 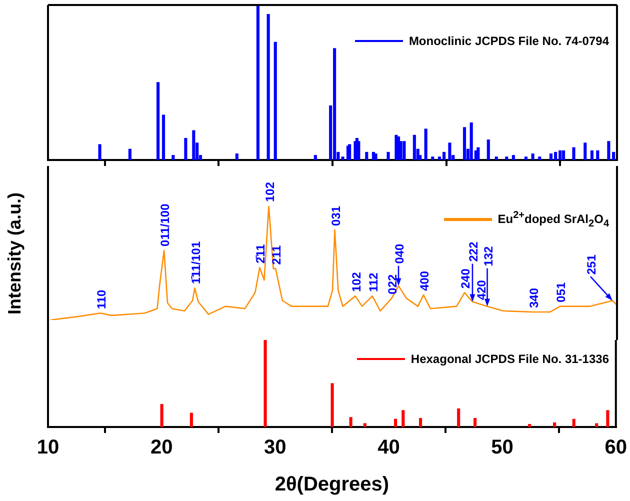 I want to click on legend-label: Eu$^{2+}$doped SrAl$_{2}$O$_{4}$, so click(x=553, y=220).